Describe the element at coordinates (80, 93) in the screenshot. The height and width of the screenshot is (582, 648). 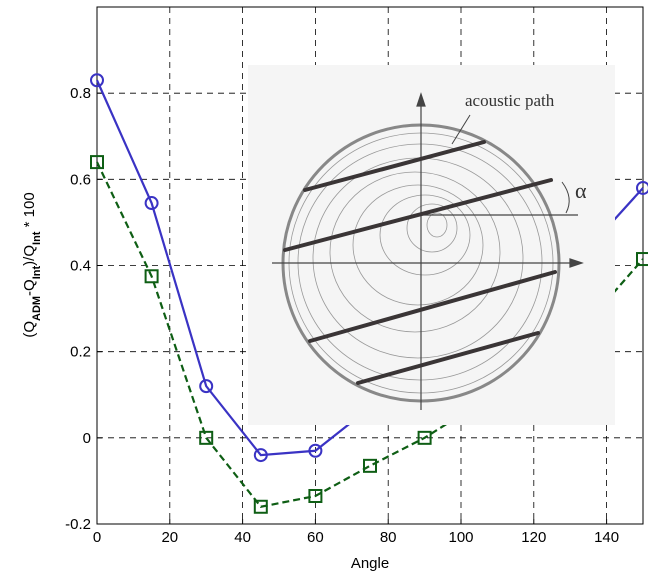
I see `y-tick-label: 0.8` at that location.